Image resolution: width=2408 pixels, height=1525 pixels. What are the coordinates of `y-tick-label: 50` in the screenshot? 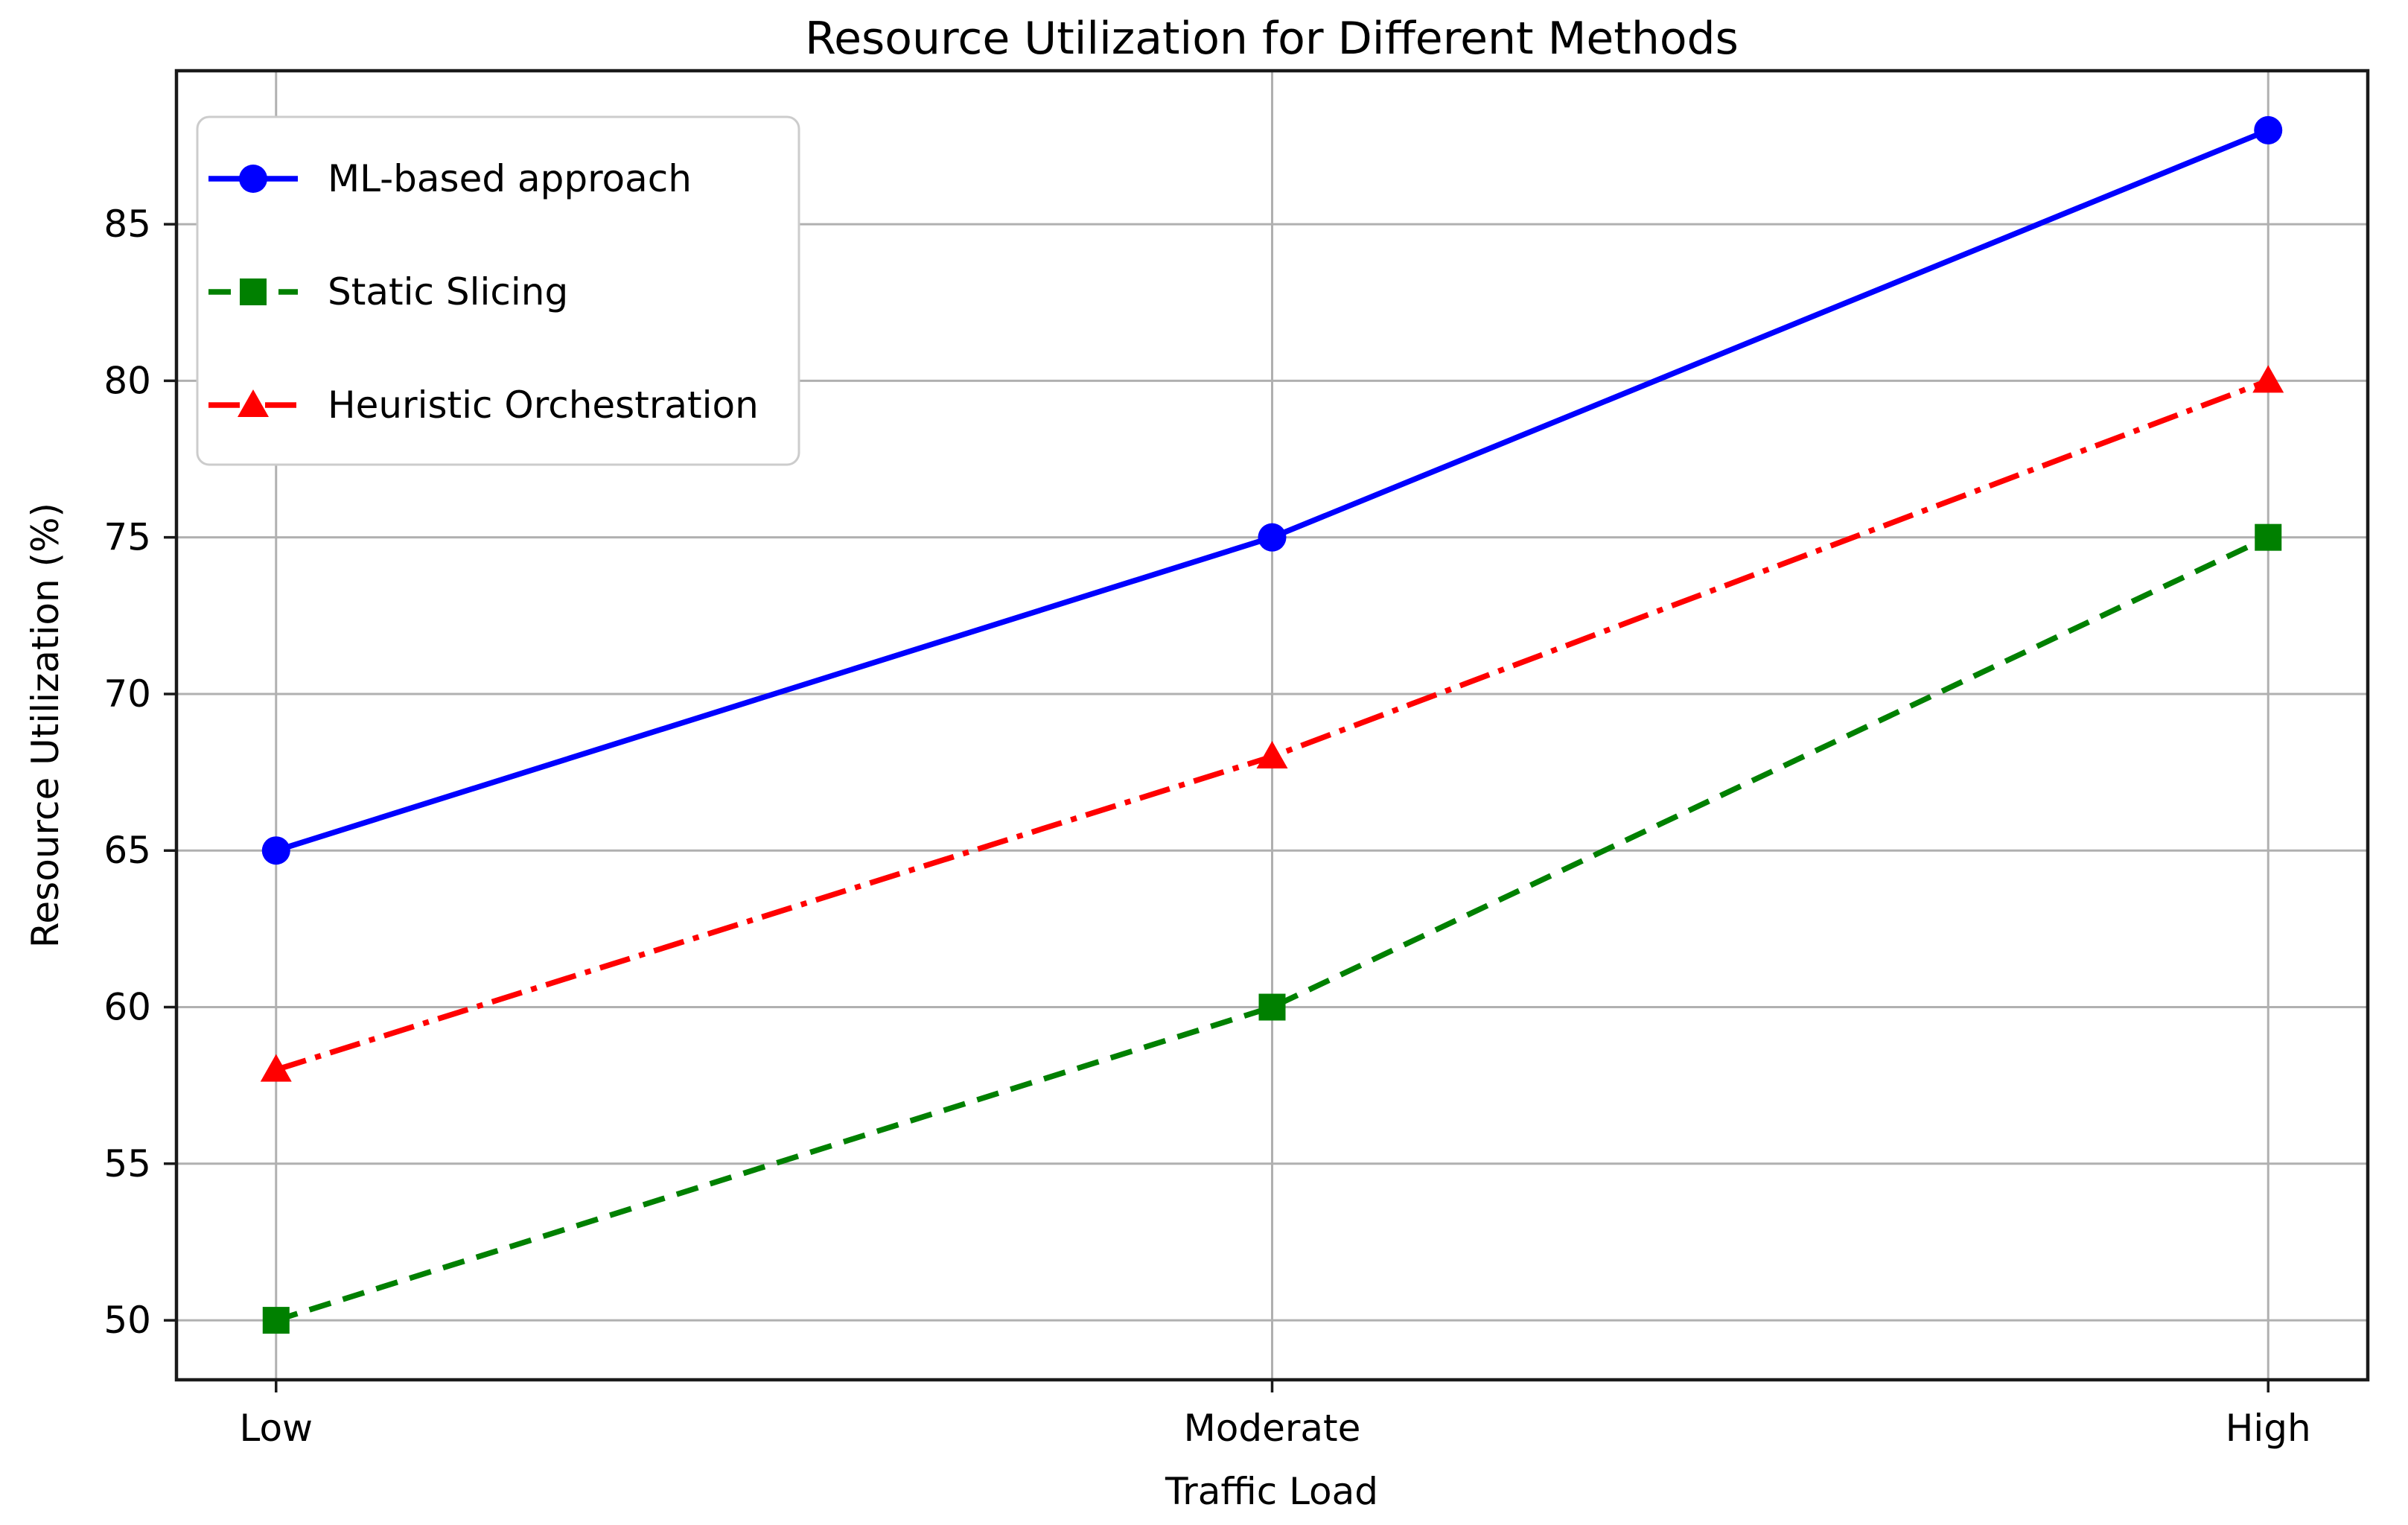 It's located at (127, 1320).